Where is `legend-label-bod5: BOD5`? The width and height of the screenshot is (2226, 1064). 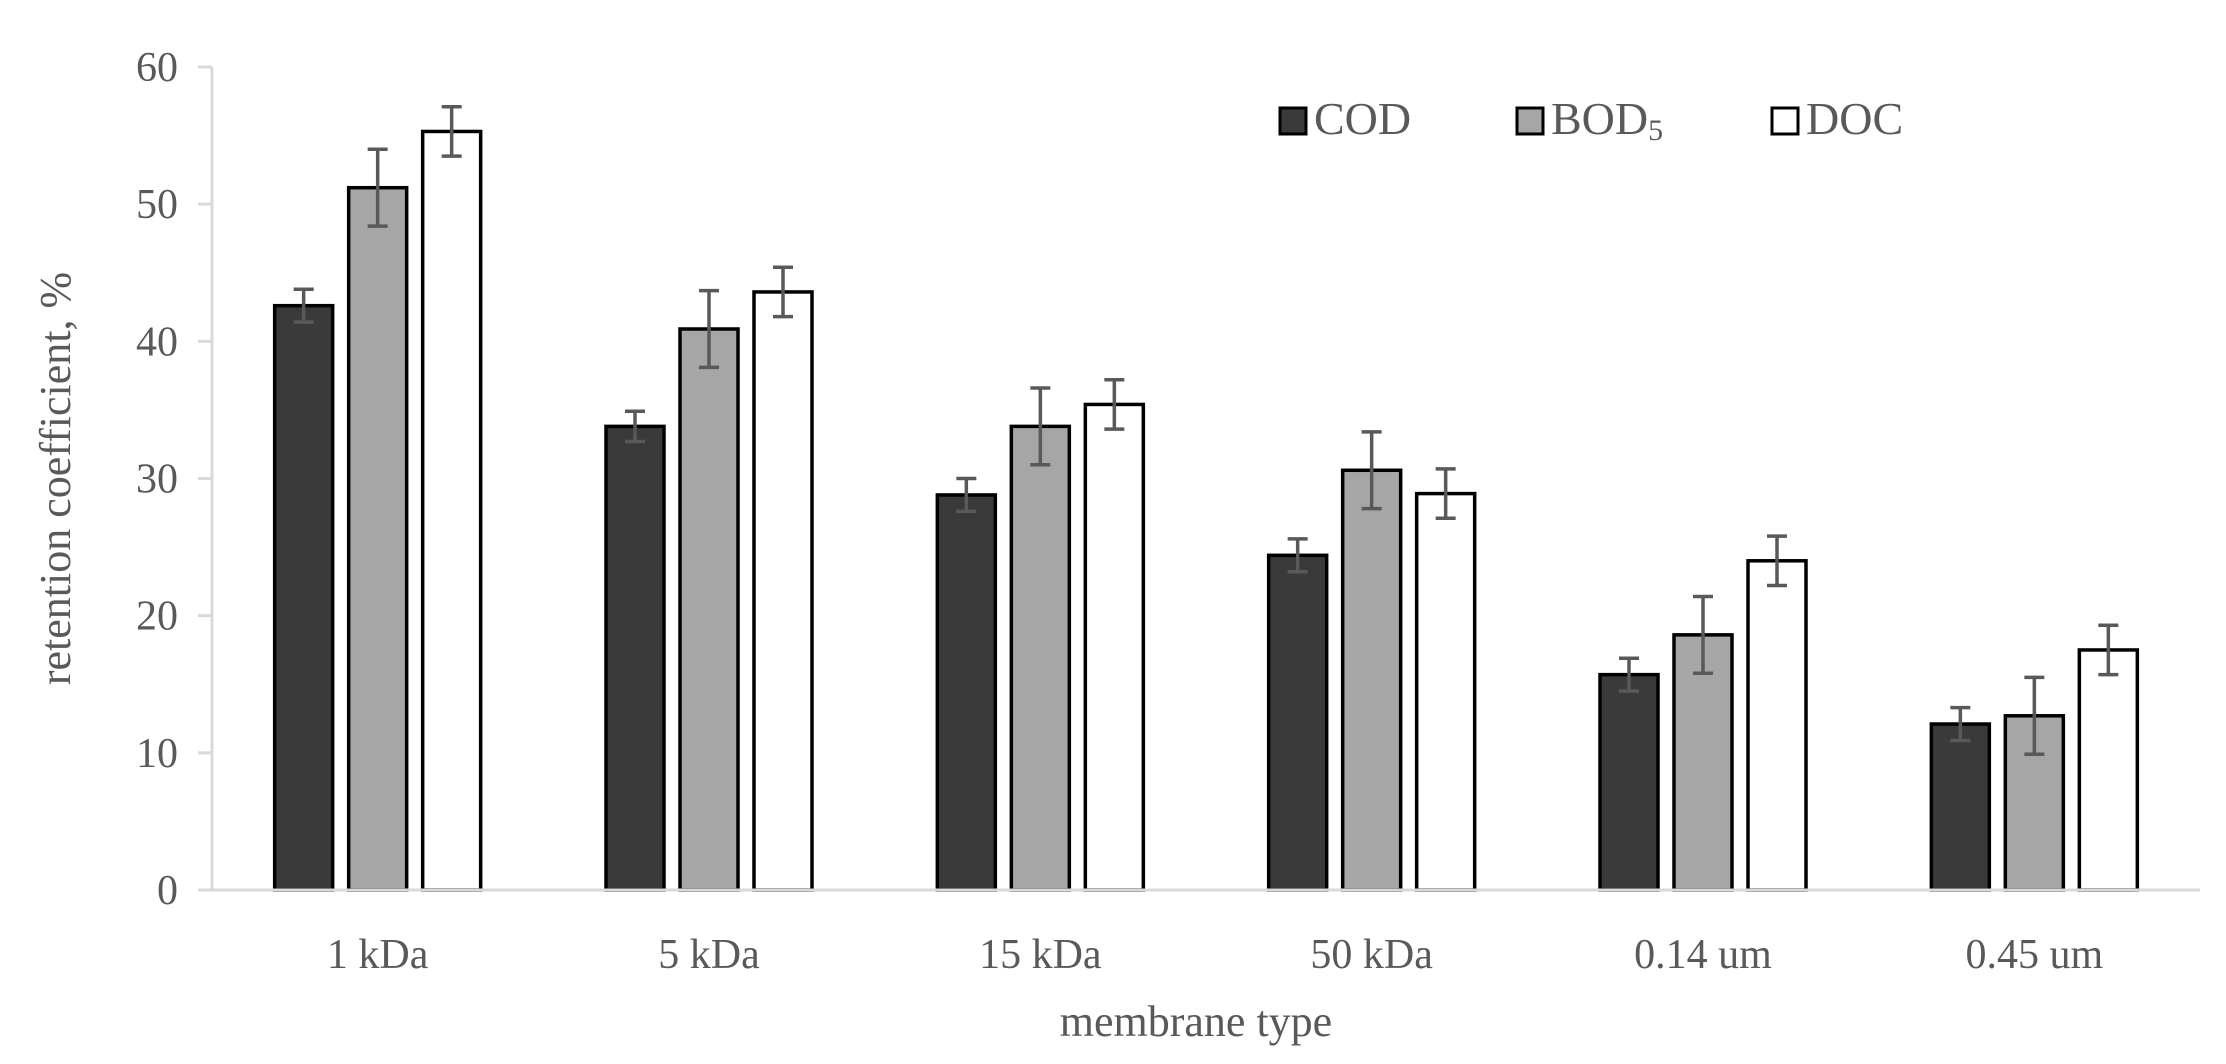 legend-label-bod5: BOD5 is located at coordinates (1607, 120).